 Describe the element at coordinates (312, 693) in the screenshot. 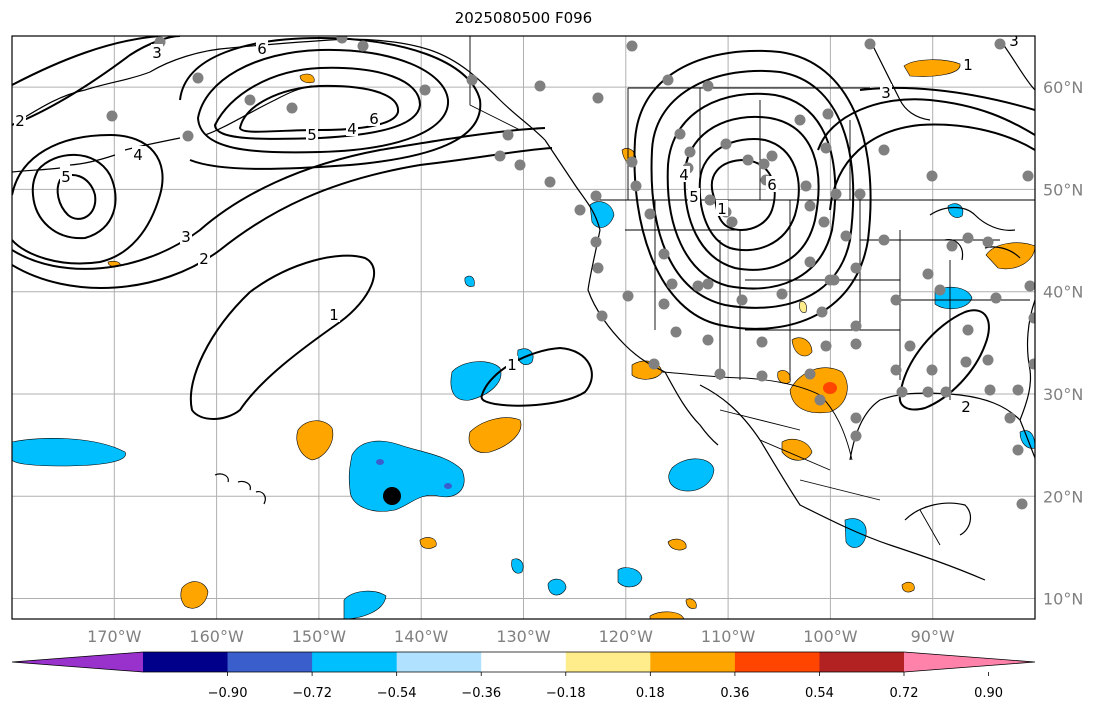

I see `colorbar-tick-label: −0.72` at that location.